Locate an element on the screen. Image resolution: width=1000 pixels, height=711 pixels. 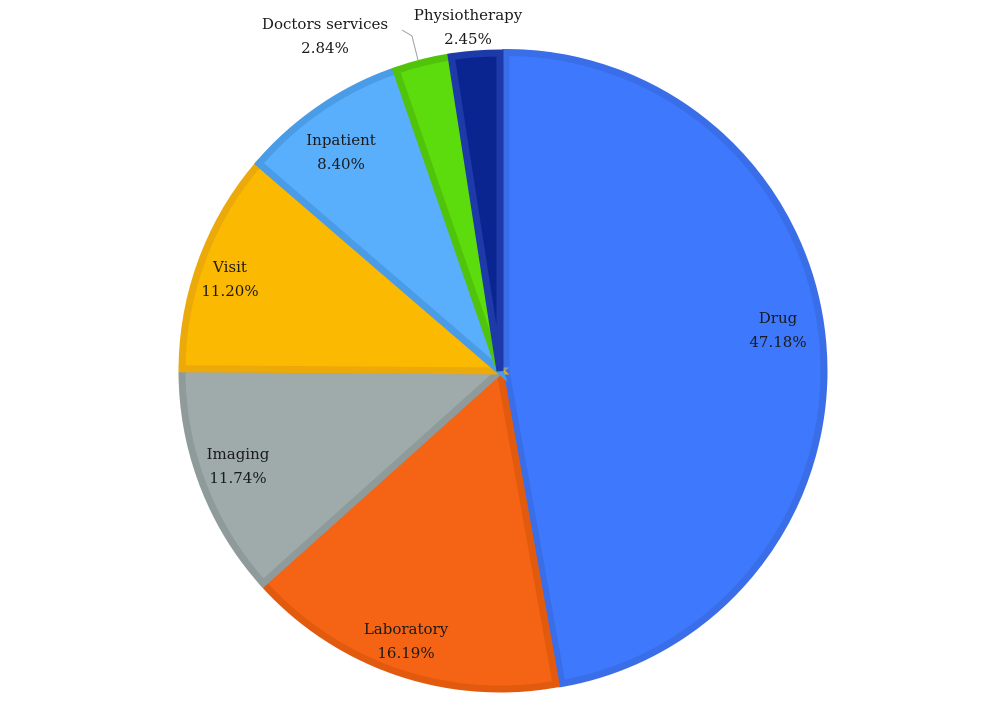
slice-label-imaging: Imaging 11.74% is located at coordinates (238, 466).